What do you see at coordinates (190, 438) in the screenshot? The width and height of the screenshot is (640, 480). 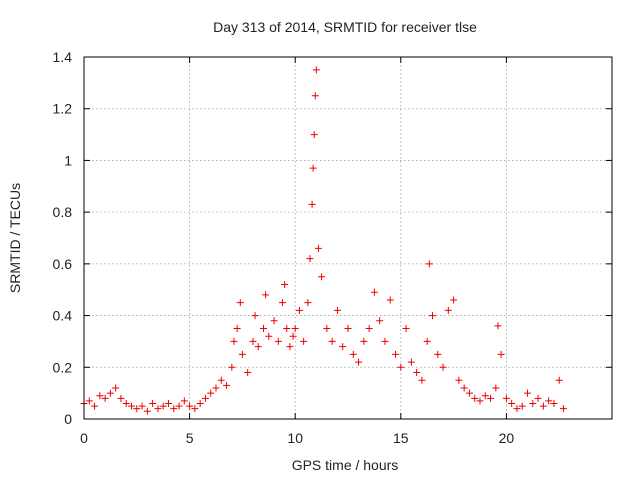 I see `x-tick-label: 5` at bounding box center [190, 438].